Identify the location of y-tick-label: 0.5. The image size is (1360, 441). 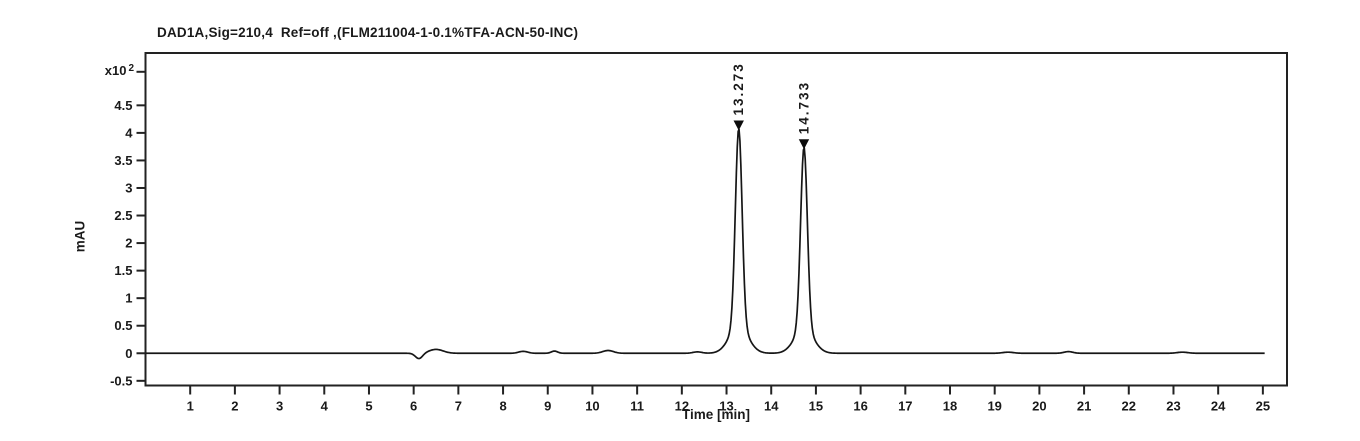
(123, 325).